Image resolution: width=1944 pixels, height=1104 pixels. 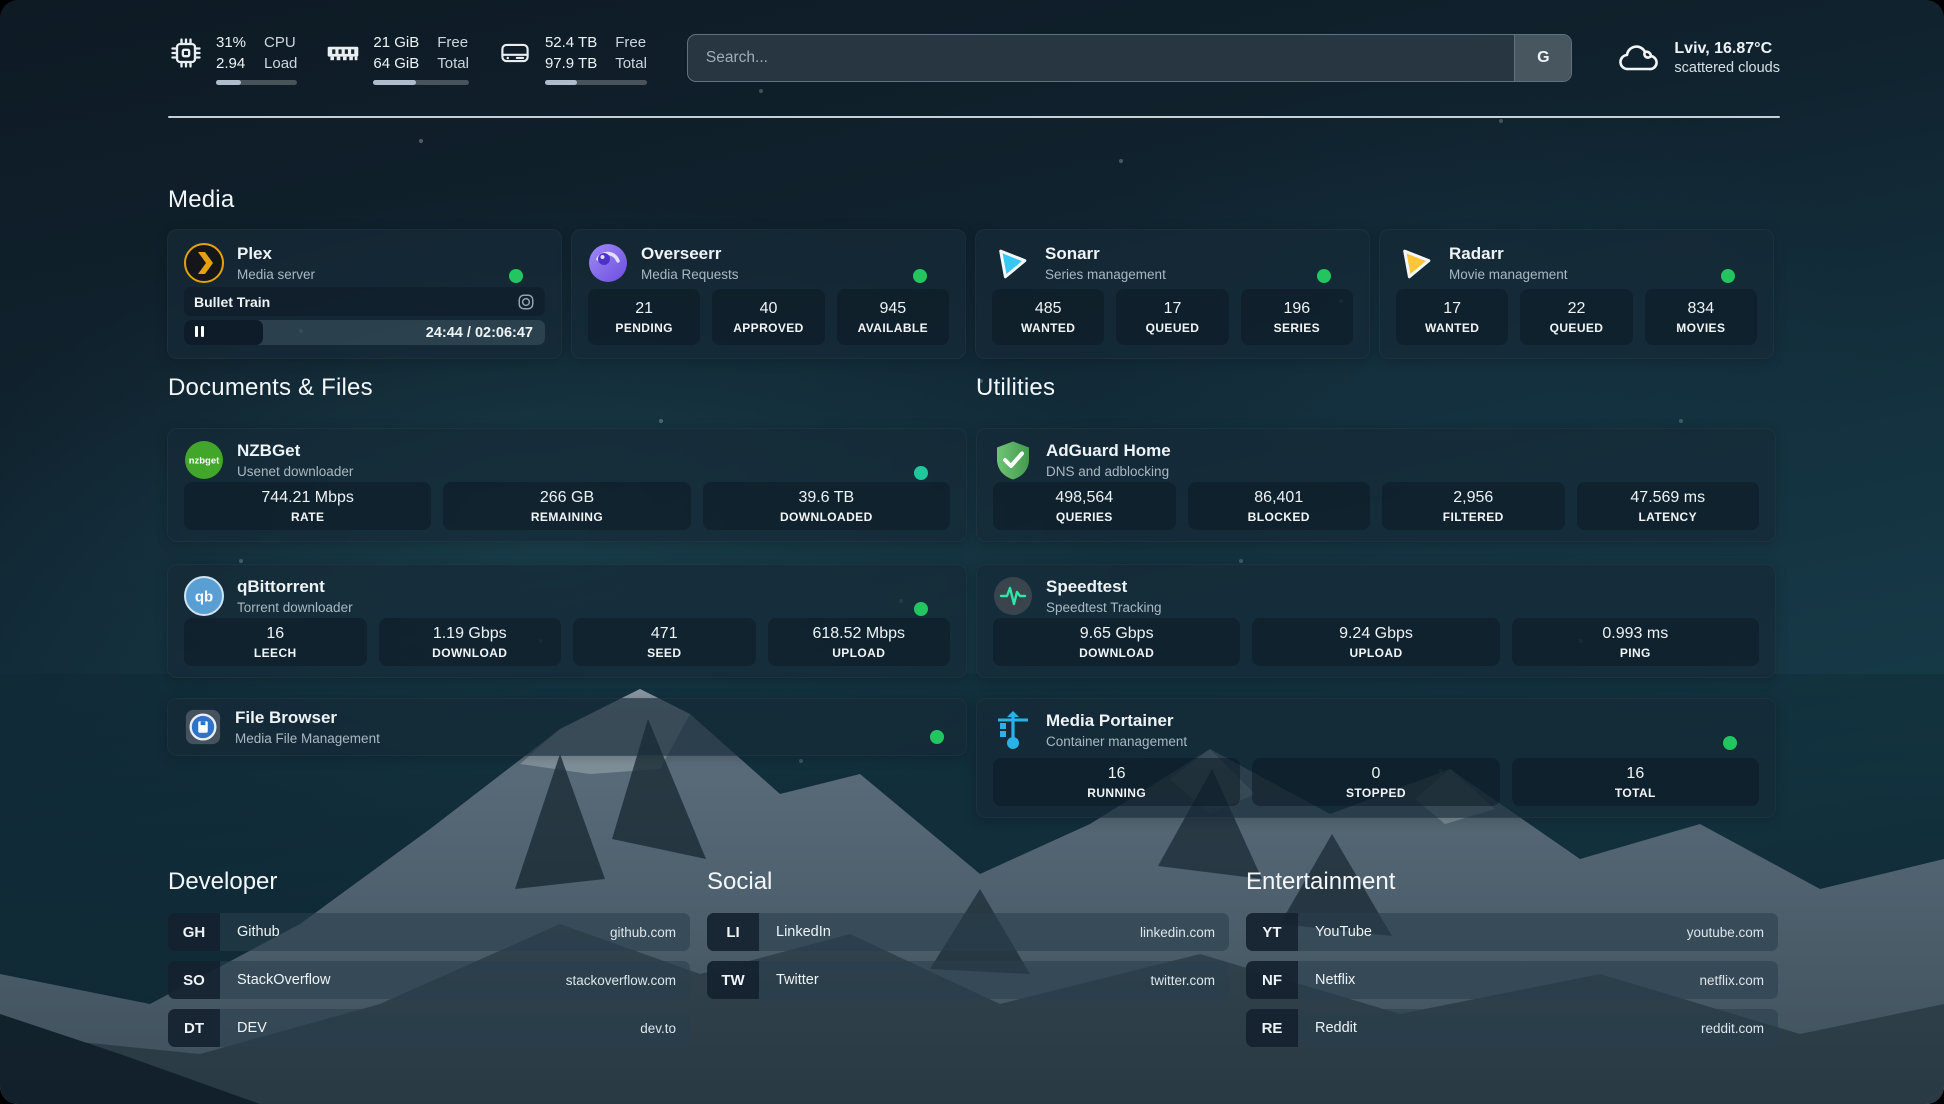 I want to click on playback-progress: 24:44 / 02:06:47, so click(x=364, y=332).